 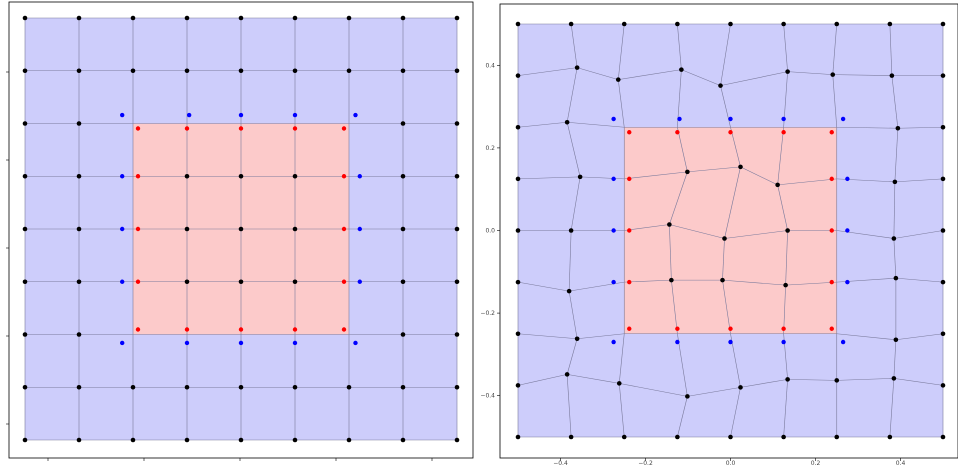 I want to click on inner-boundary-points, so click(x=241, y=229).